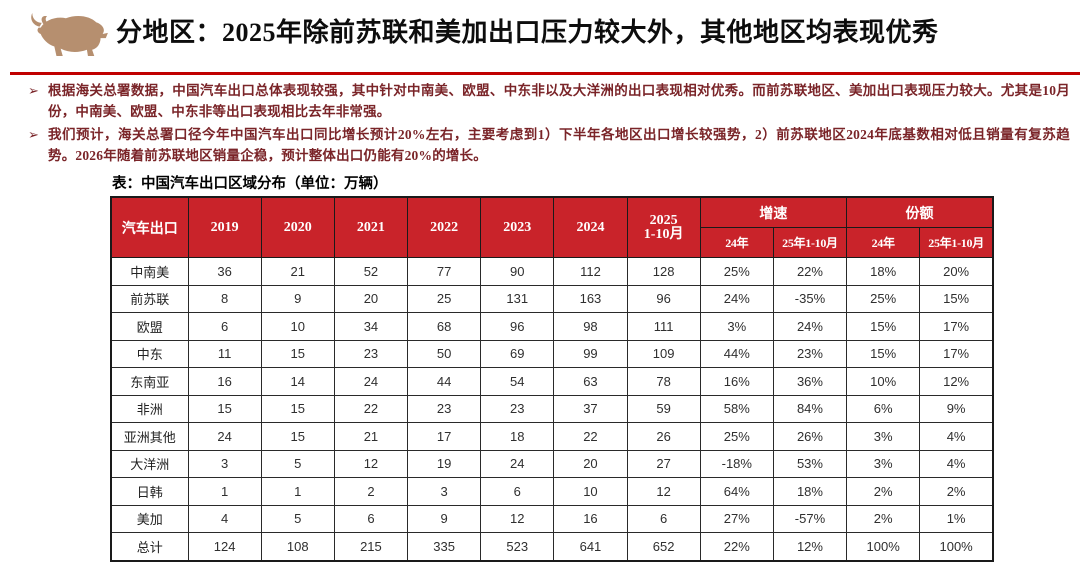 Image resolution: width=1080 pixels, height=565 pixels. Describe the element at coordinates (224, 546) in the screenshot. I see `table-cell: 124` at that location.